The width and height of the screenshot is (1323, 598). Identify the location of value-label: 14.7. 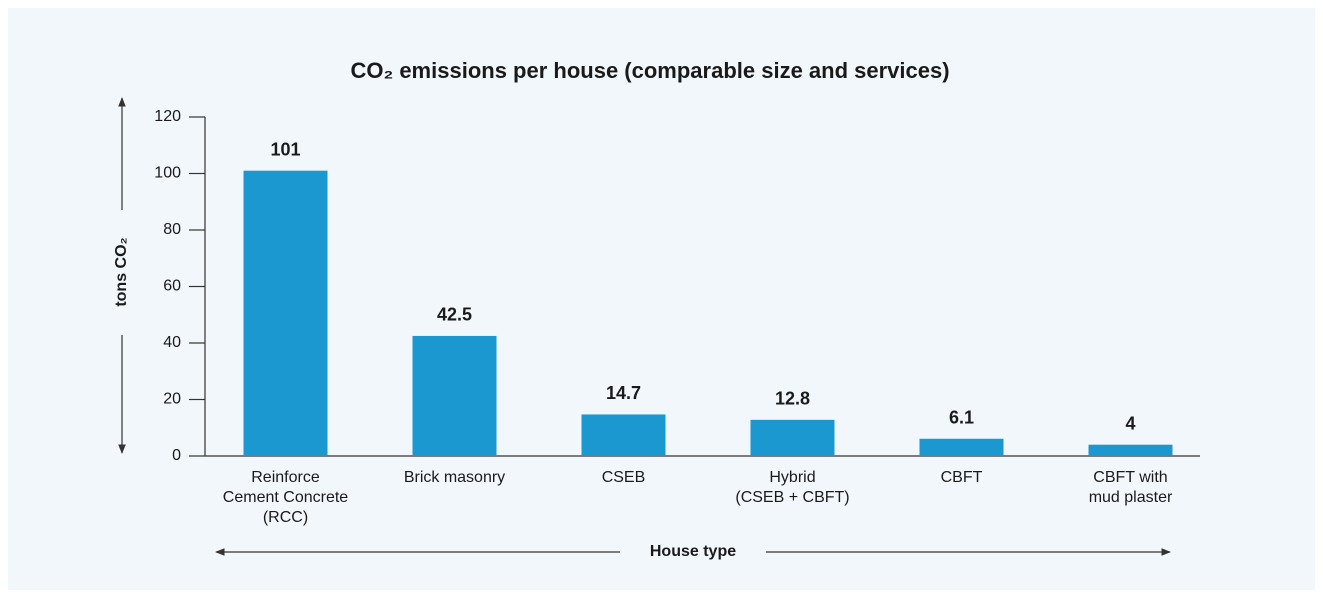
(623, 393).